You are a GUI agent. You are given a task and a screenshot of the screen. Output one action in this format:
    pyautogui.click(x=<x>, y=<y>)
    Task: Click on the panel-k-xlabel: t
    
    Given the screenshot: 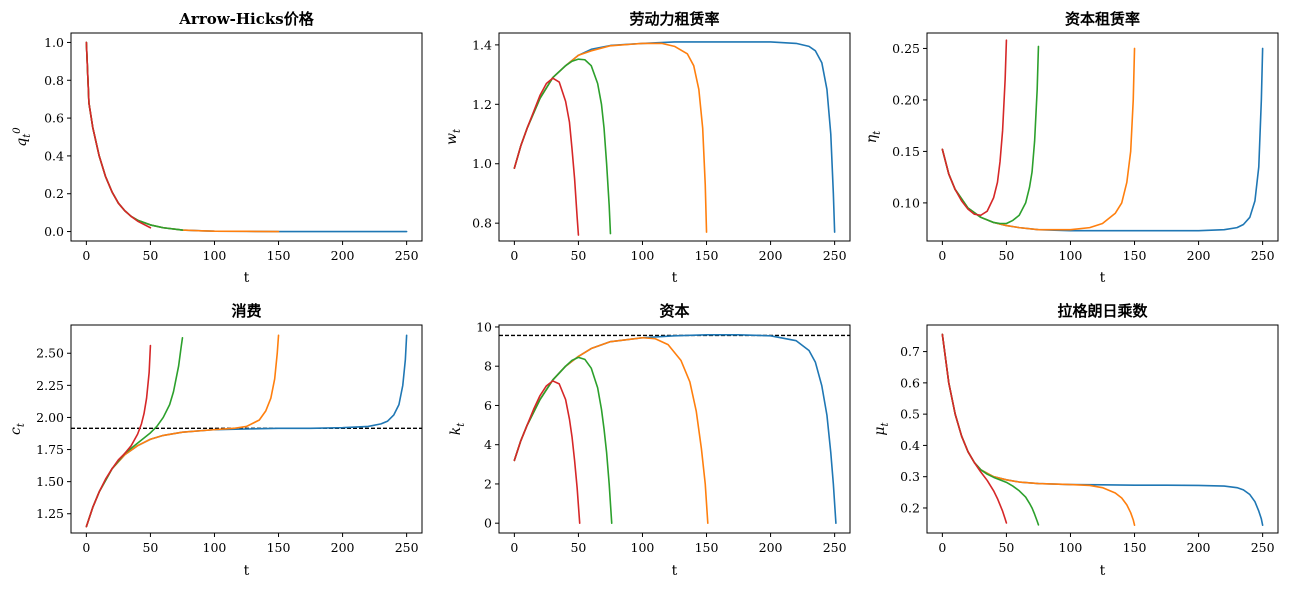 What is the action you would take?
    pyautogui.click(x=675, y=571)
    